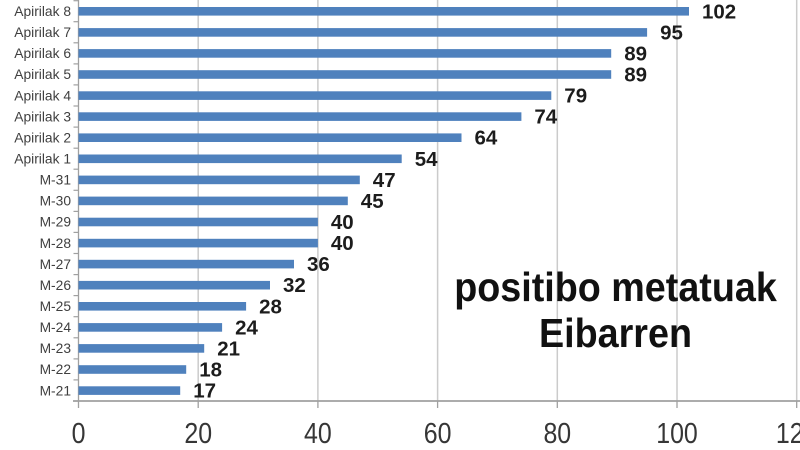 This screenshot has width=800, height=450. I want to click on svg-text: M-22, so click(55, 369).